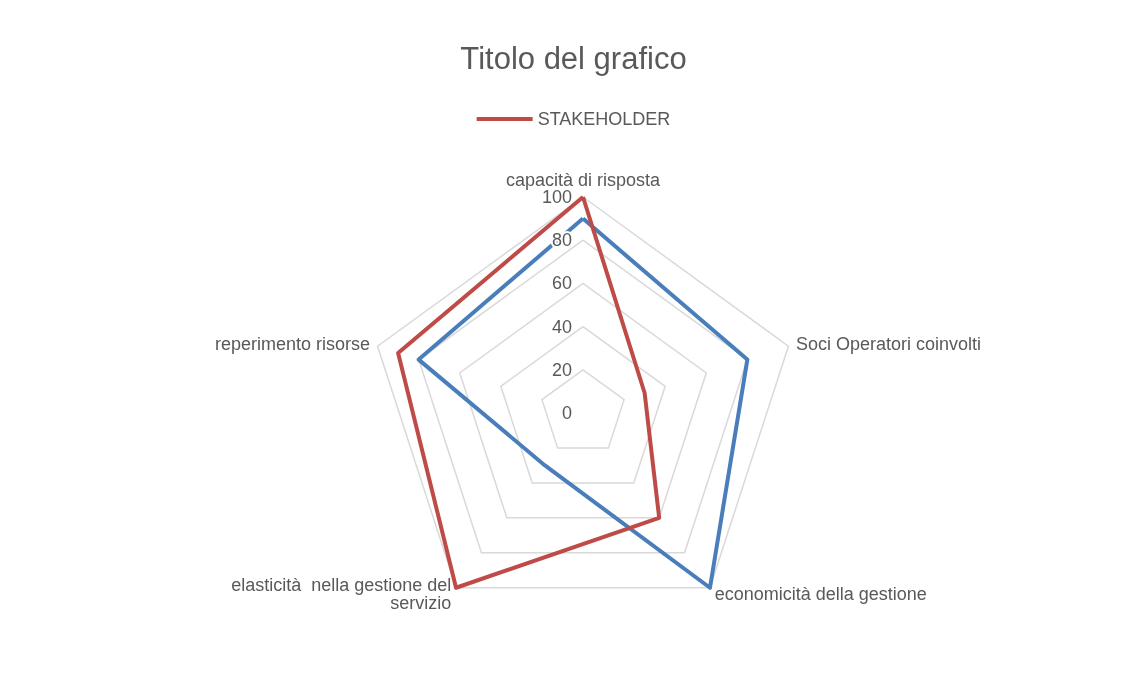 Image resolution: width=1147 pixels, height=675 pixels. What do you see at coordinates (566, 413) in the screenshot?
I see `y-tick-label: 0` at bounding box center [566, 413].